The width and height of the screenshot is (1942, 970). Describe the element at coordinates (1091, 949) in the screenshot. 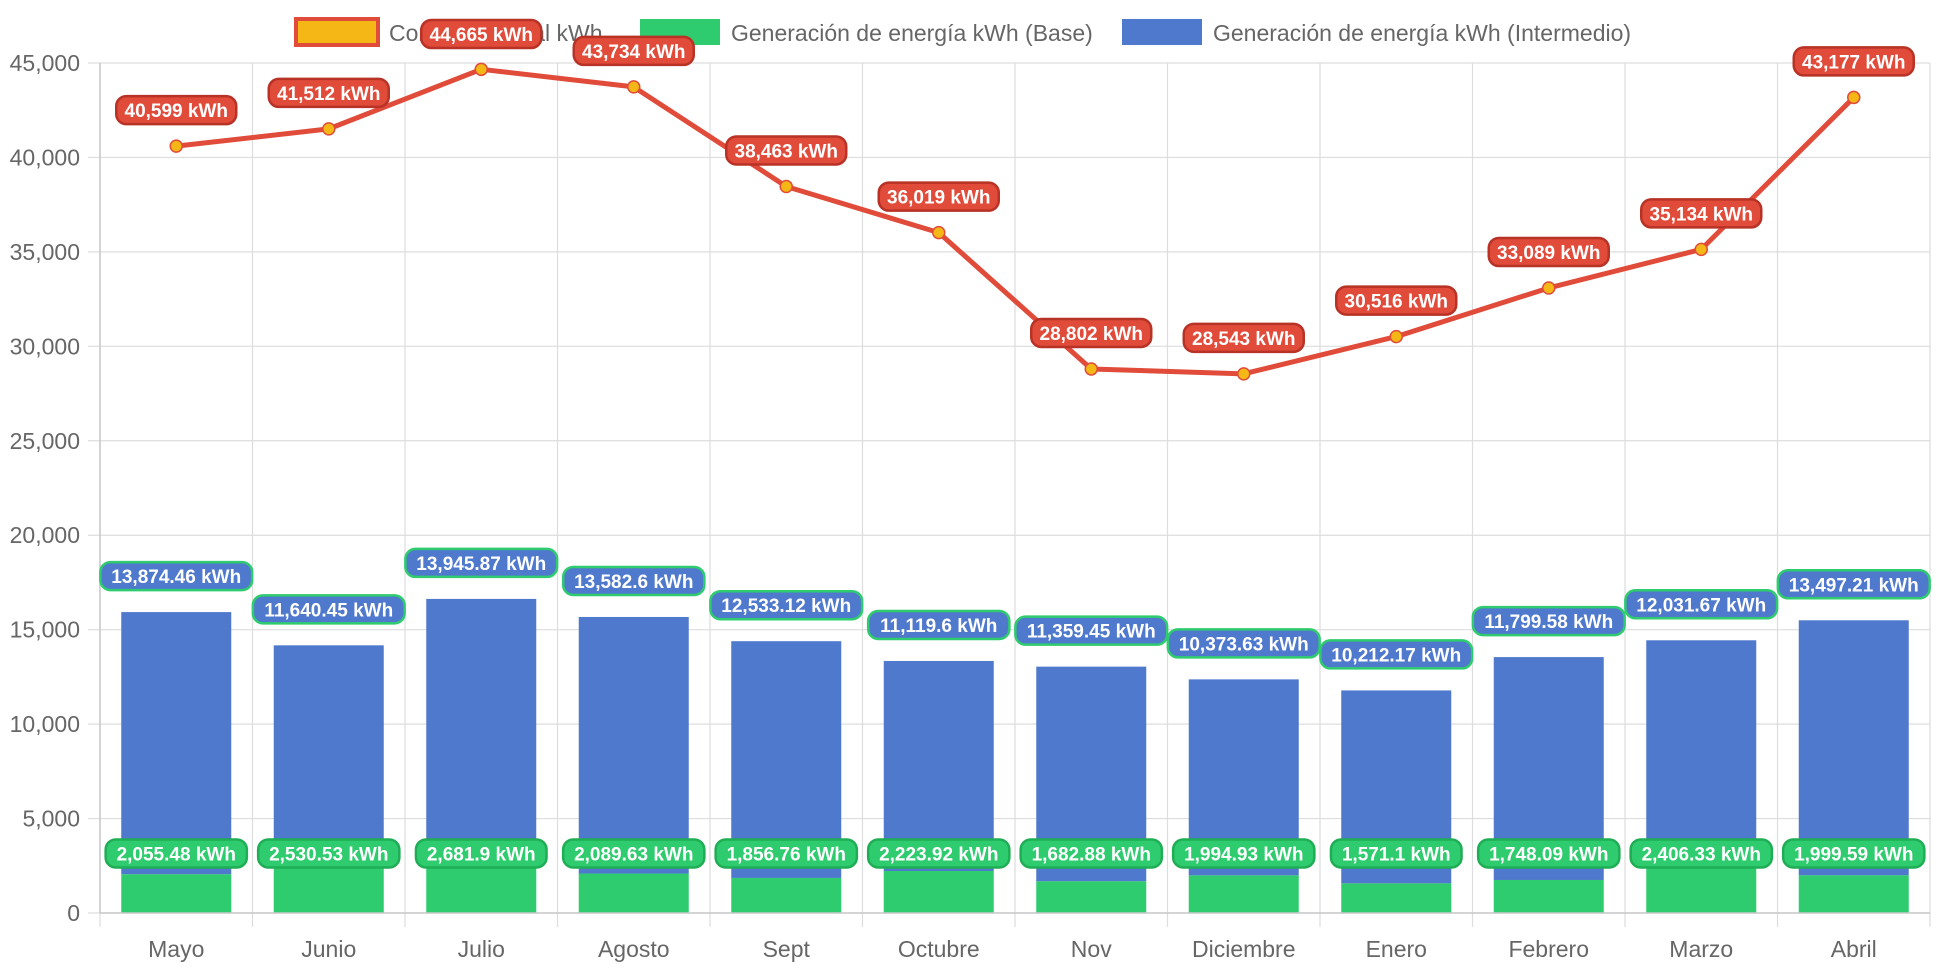

I see `x-tick-label: Nov` at that location.